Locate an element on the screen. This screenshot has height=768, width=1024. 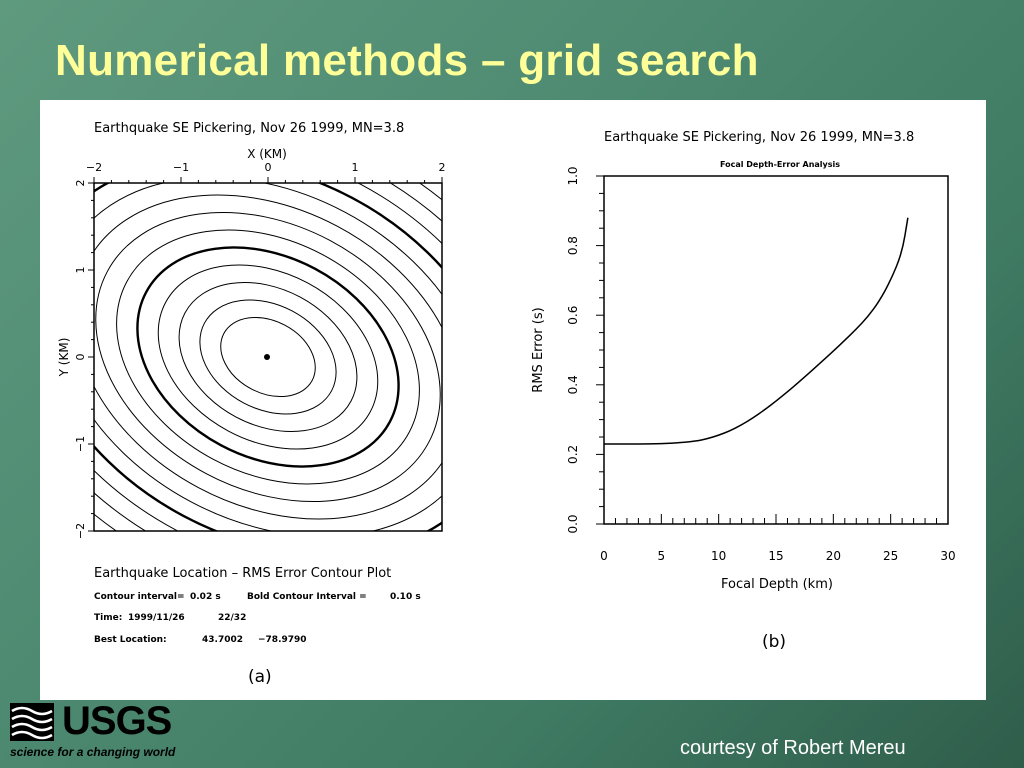
contour-ytick-label: 2 is located at coordinates (80, 183).